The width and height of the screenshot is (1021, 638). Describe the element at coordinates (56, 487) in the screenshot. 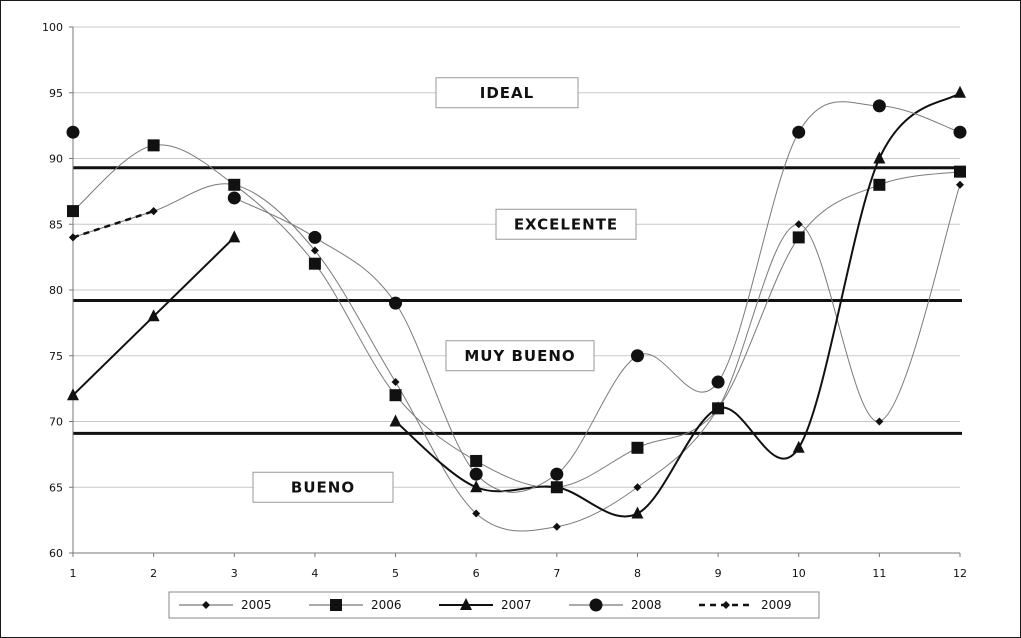

I see `y-tick-label: 65` at that location.